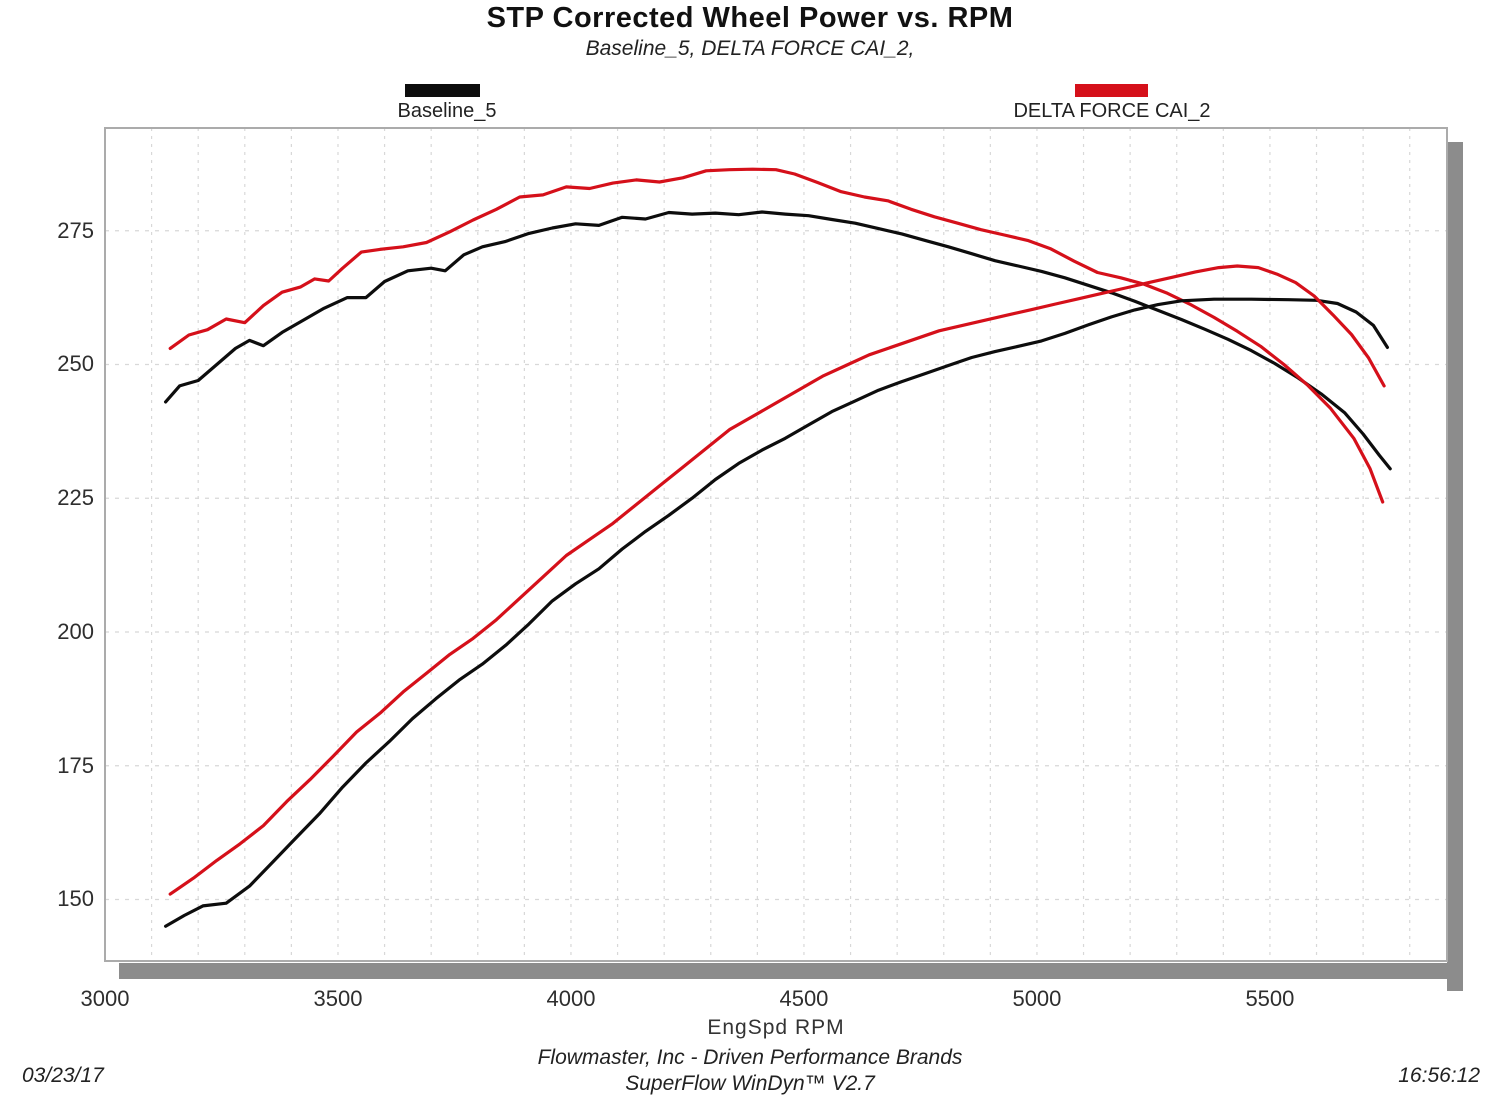 The width and height of the screenshot is (1500, 1103). Describe the element at coordinates (75, 230) in the screenshot. I see `y-tick-label: 275` at that location.